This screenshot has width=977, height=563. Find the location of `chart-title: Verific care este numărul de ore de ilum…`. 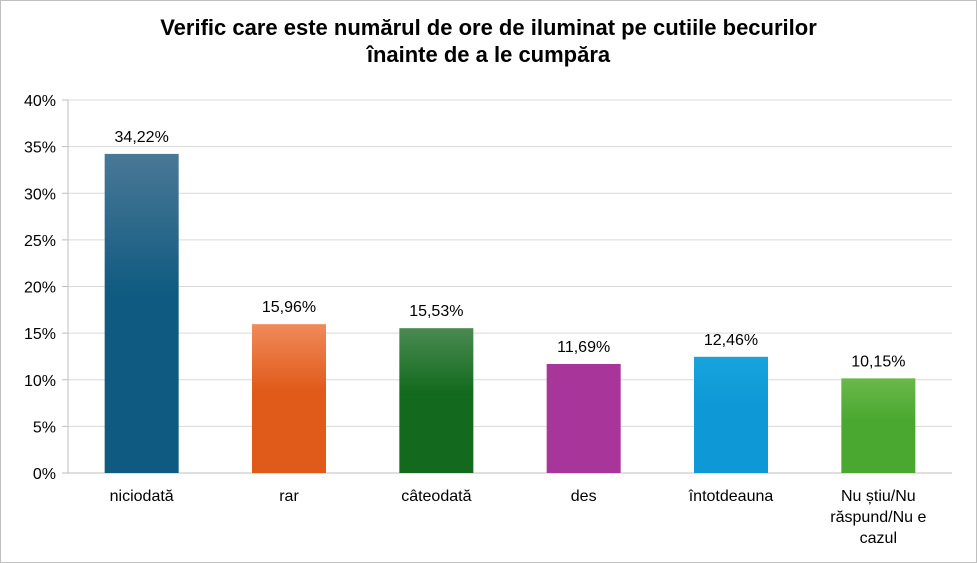

chart-title: Verific care este numărul de ore de ilum… is located at coordinates (488, 41).